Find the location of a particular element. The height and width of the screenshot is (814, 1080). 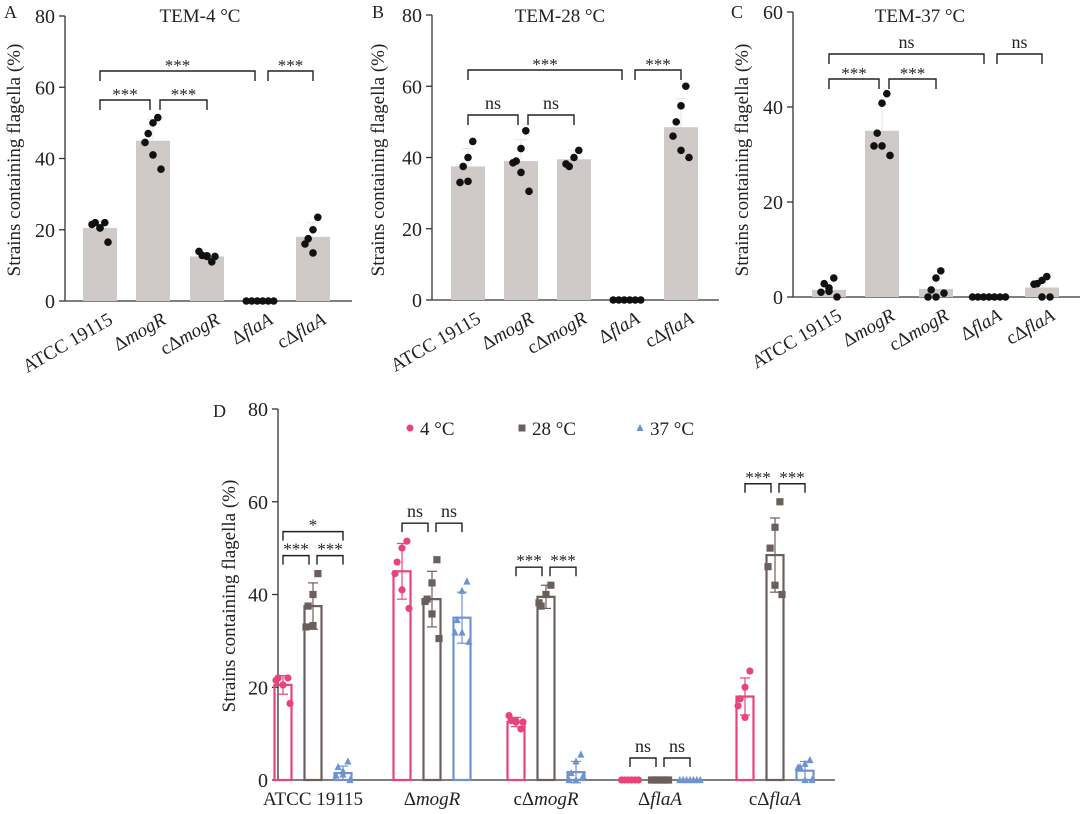

group: cΔflaA is located at coordinates (775, 654).